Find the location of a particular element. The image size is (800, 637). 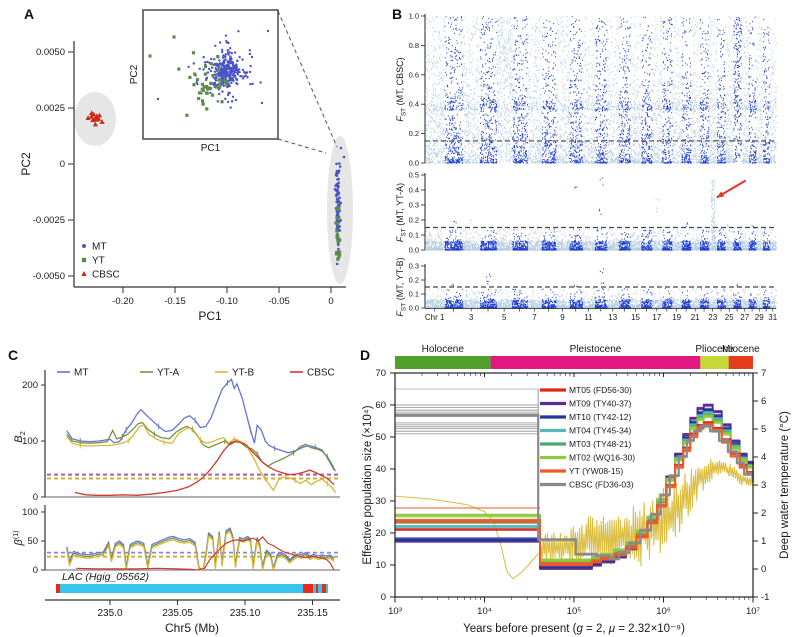

svg-text: 200 is located at coordinates (30, 385).